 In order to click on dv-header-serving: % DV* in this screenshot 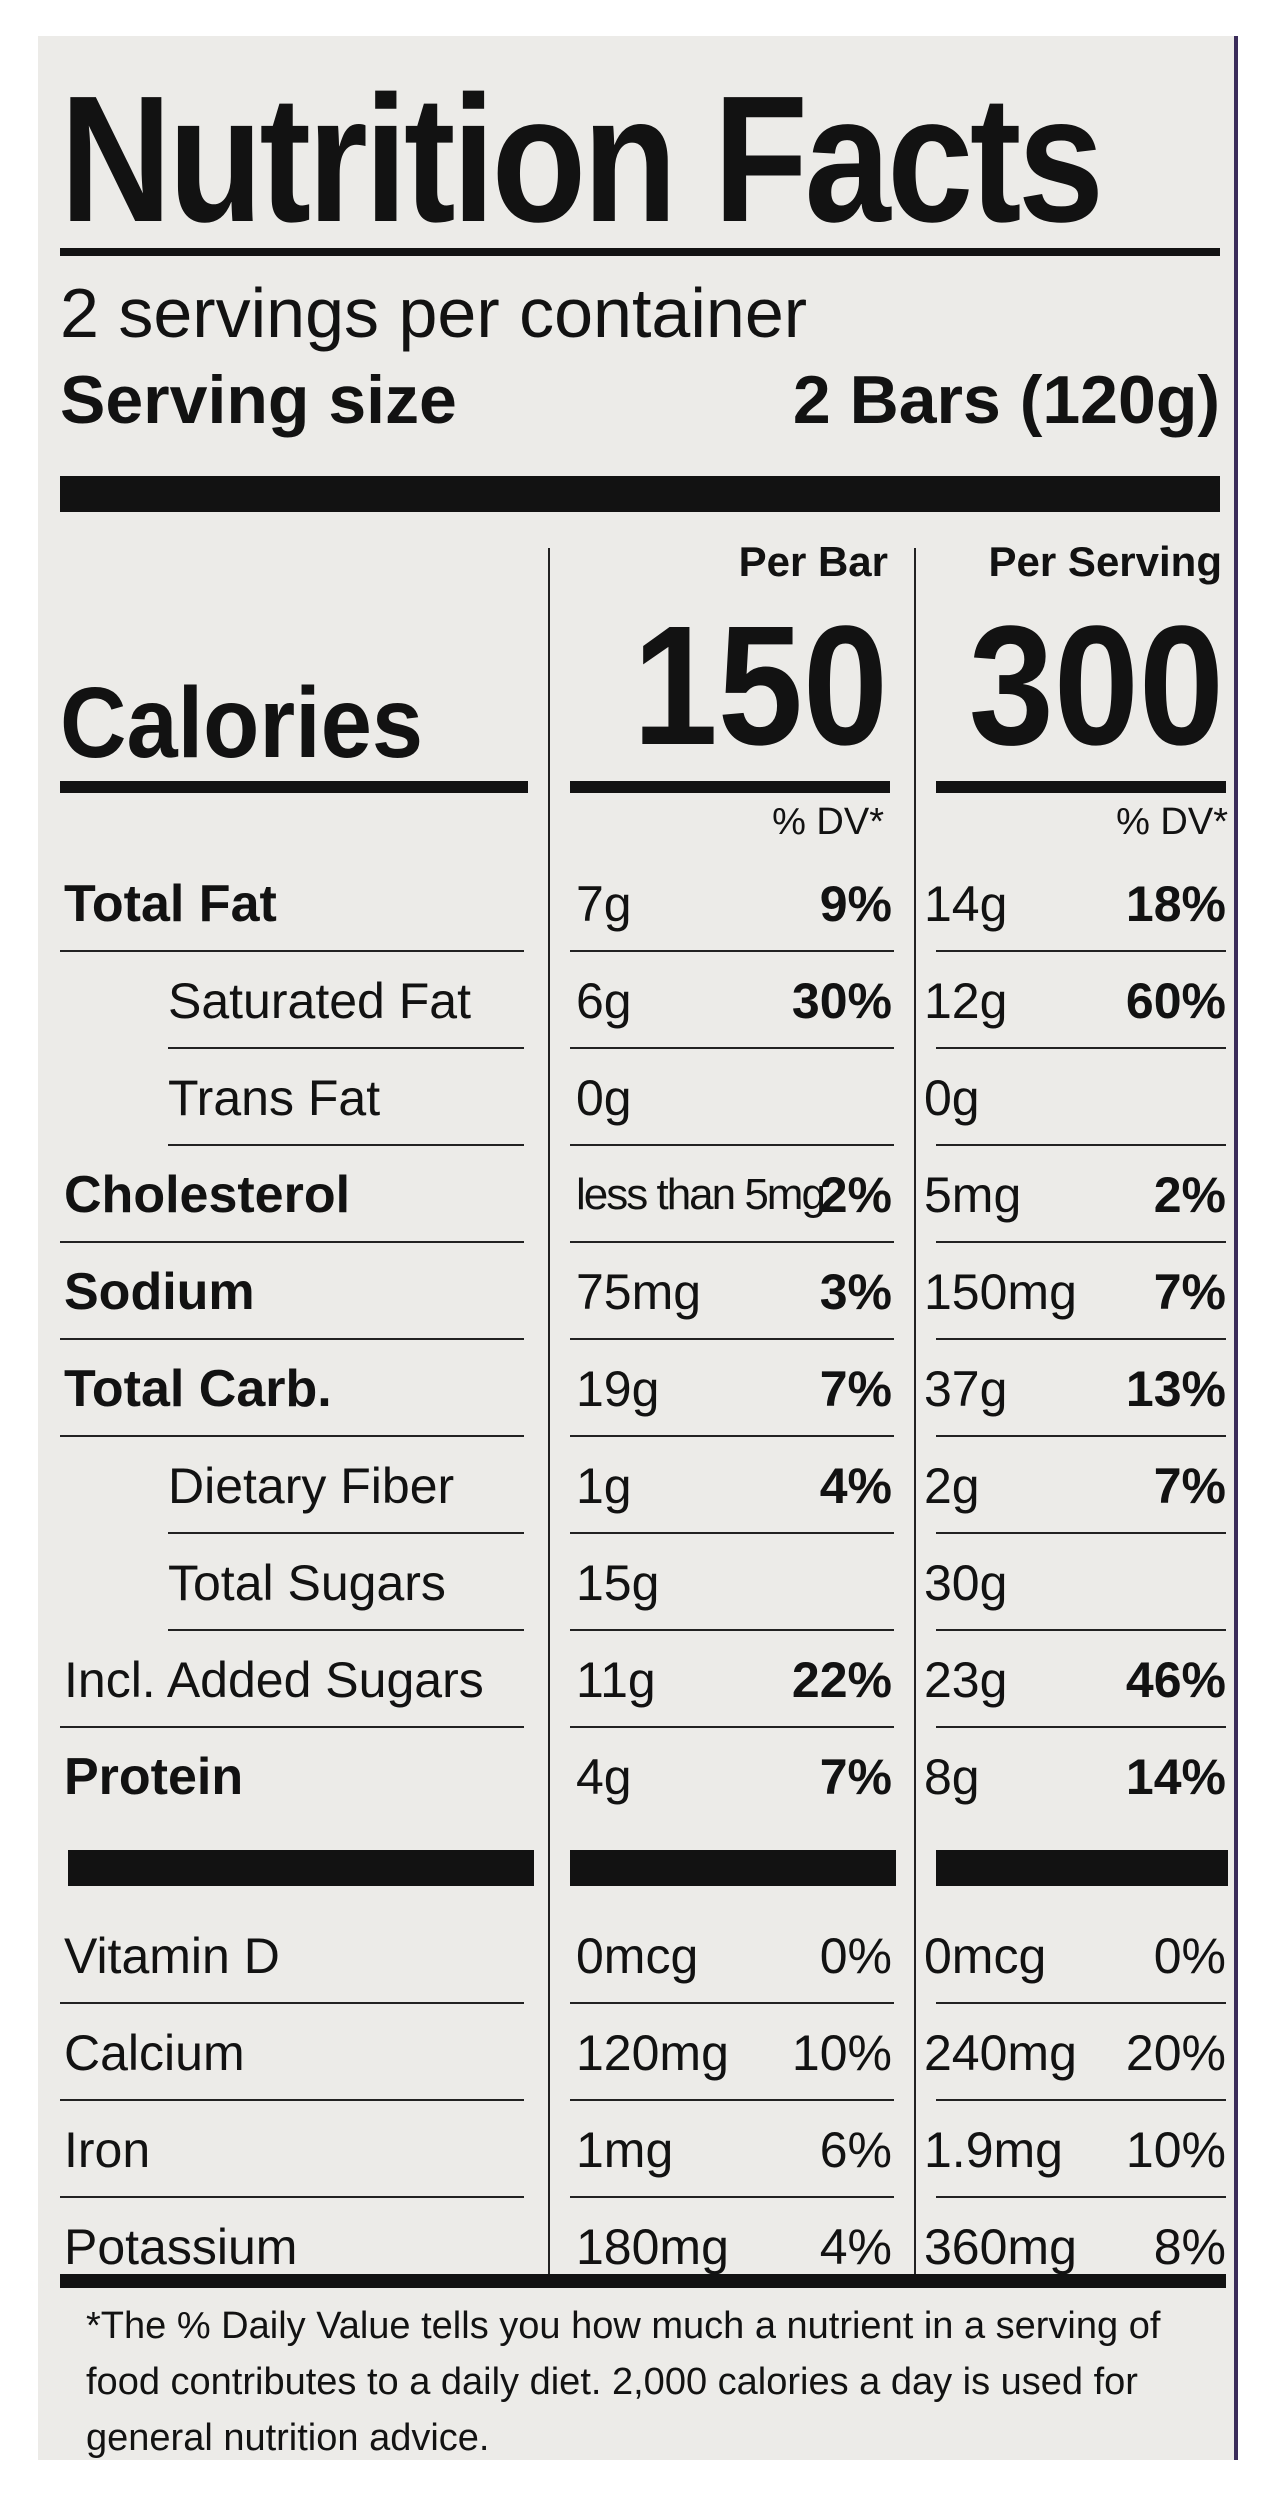, I will do `click(1172, 822)`.